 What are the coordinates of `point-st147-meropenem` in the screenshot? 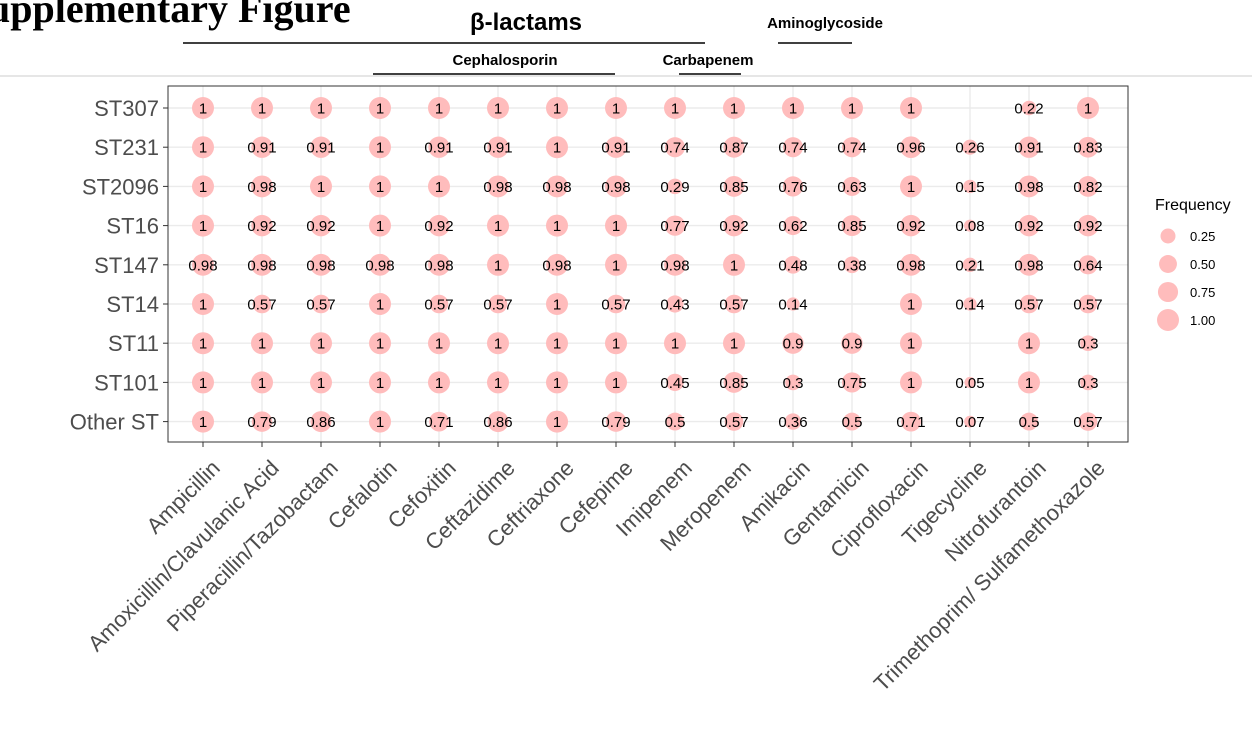 It's located at (734, 264).